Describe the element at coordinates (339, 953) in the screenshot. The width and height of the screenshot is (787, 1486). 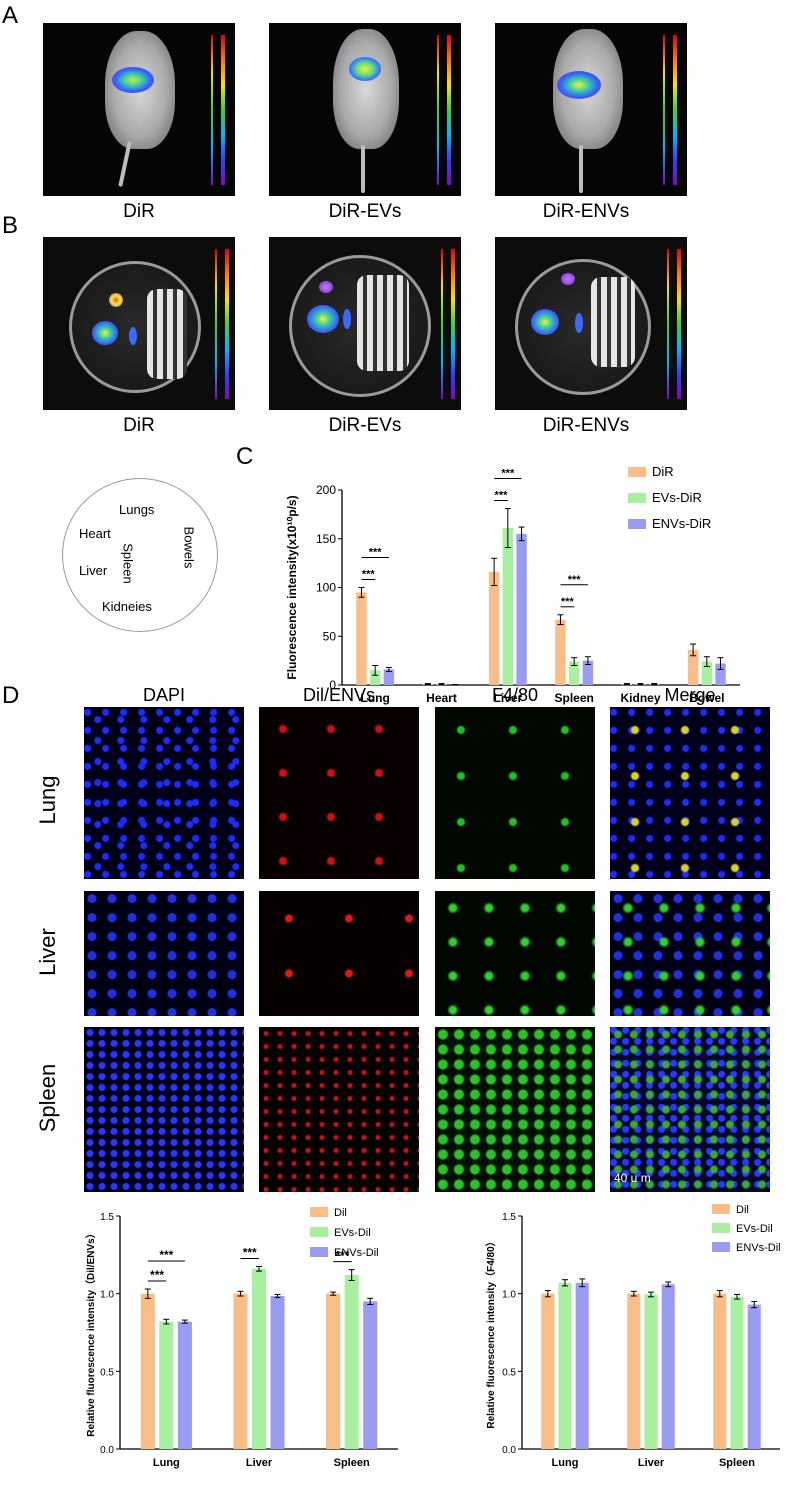
I see `micrograph-liver-dil` at that location.